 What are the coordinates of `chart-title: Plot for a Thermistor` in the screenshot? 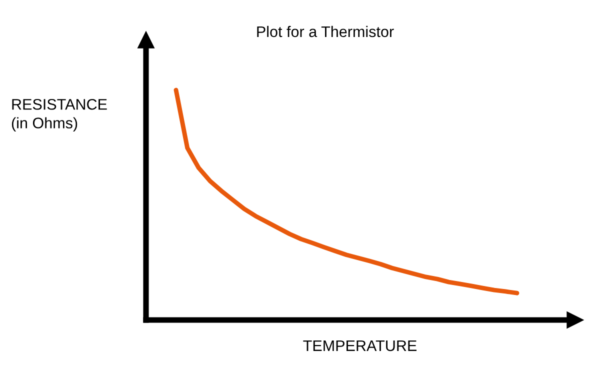 It's located at (325, 32).